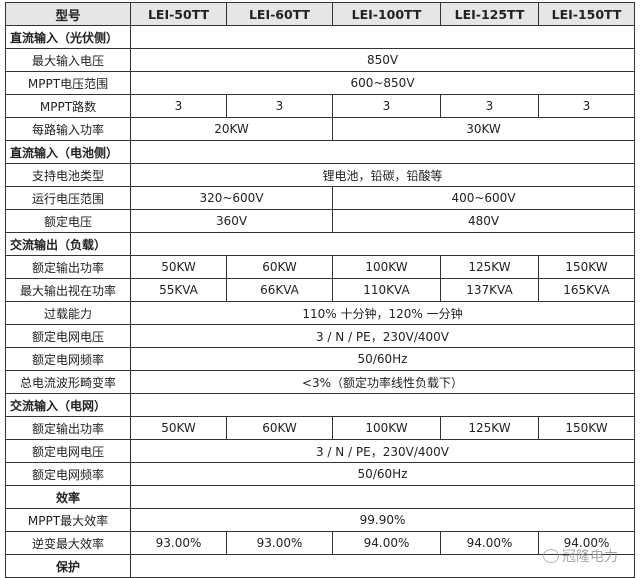  What do you see at coordinates (68, 382) in the screenshot?
I see `param-label: 总电流波形畸变率` at bounding box center [68, 382].